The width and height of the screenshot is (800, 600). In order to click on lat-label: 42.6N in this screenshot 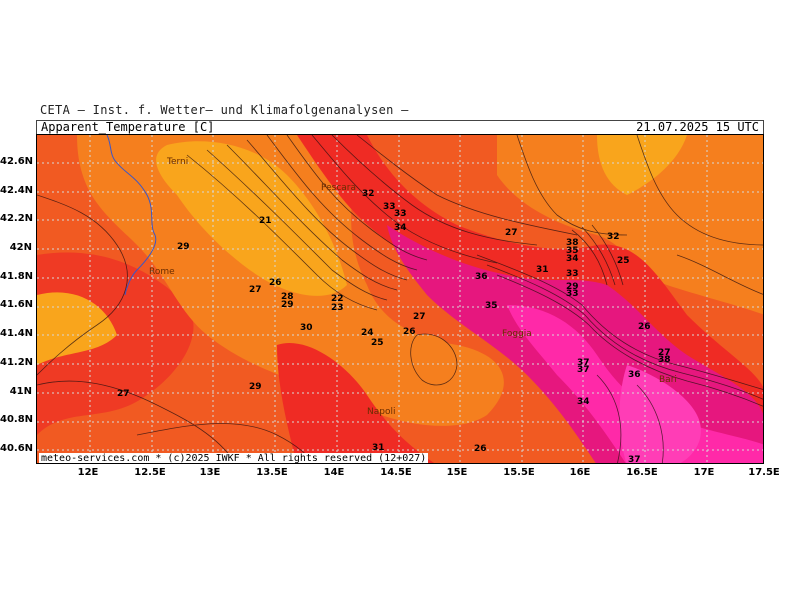, I will do `click(17, 161)`.